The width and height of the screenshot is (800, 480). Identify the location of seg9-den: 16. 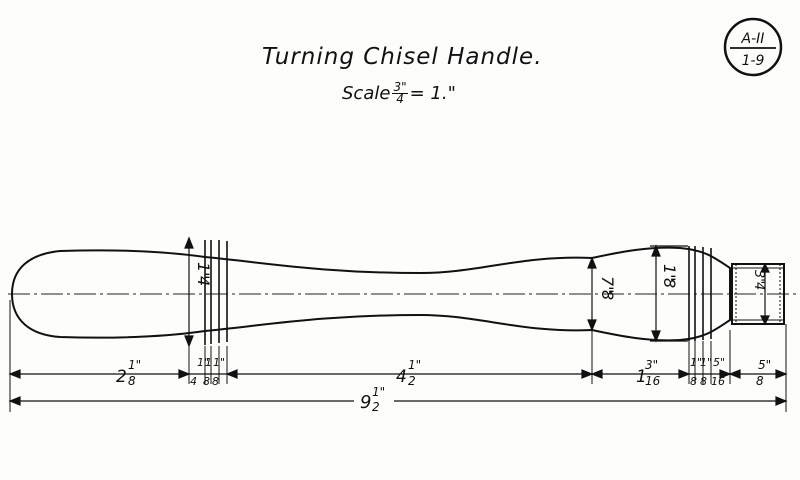
(718, 381).